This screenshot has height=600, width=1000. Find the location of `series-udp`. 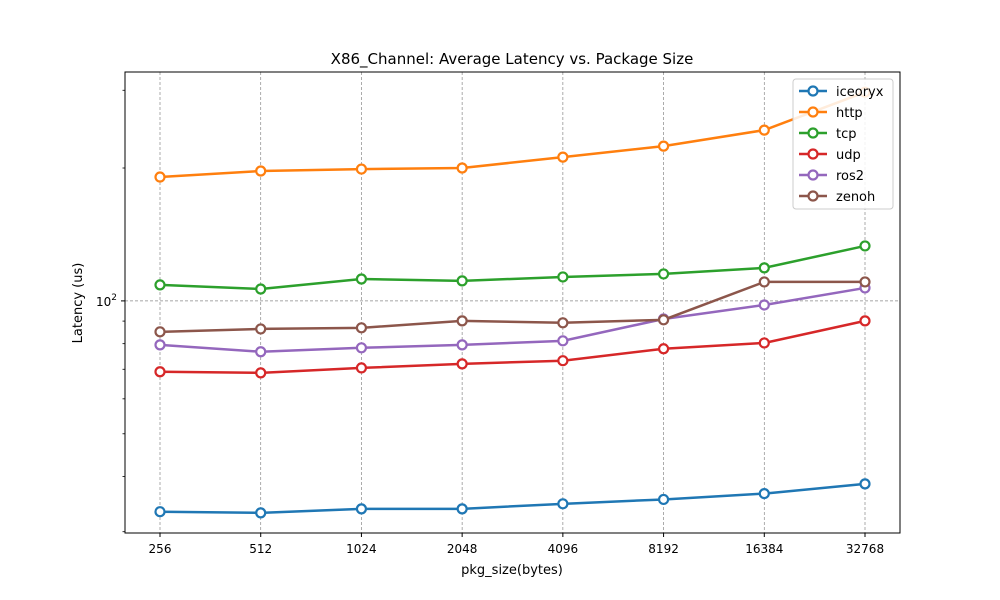

series-udp is located at coordinates (512, 347).